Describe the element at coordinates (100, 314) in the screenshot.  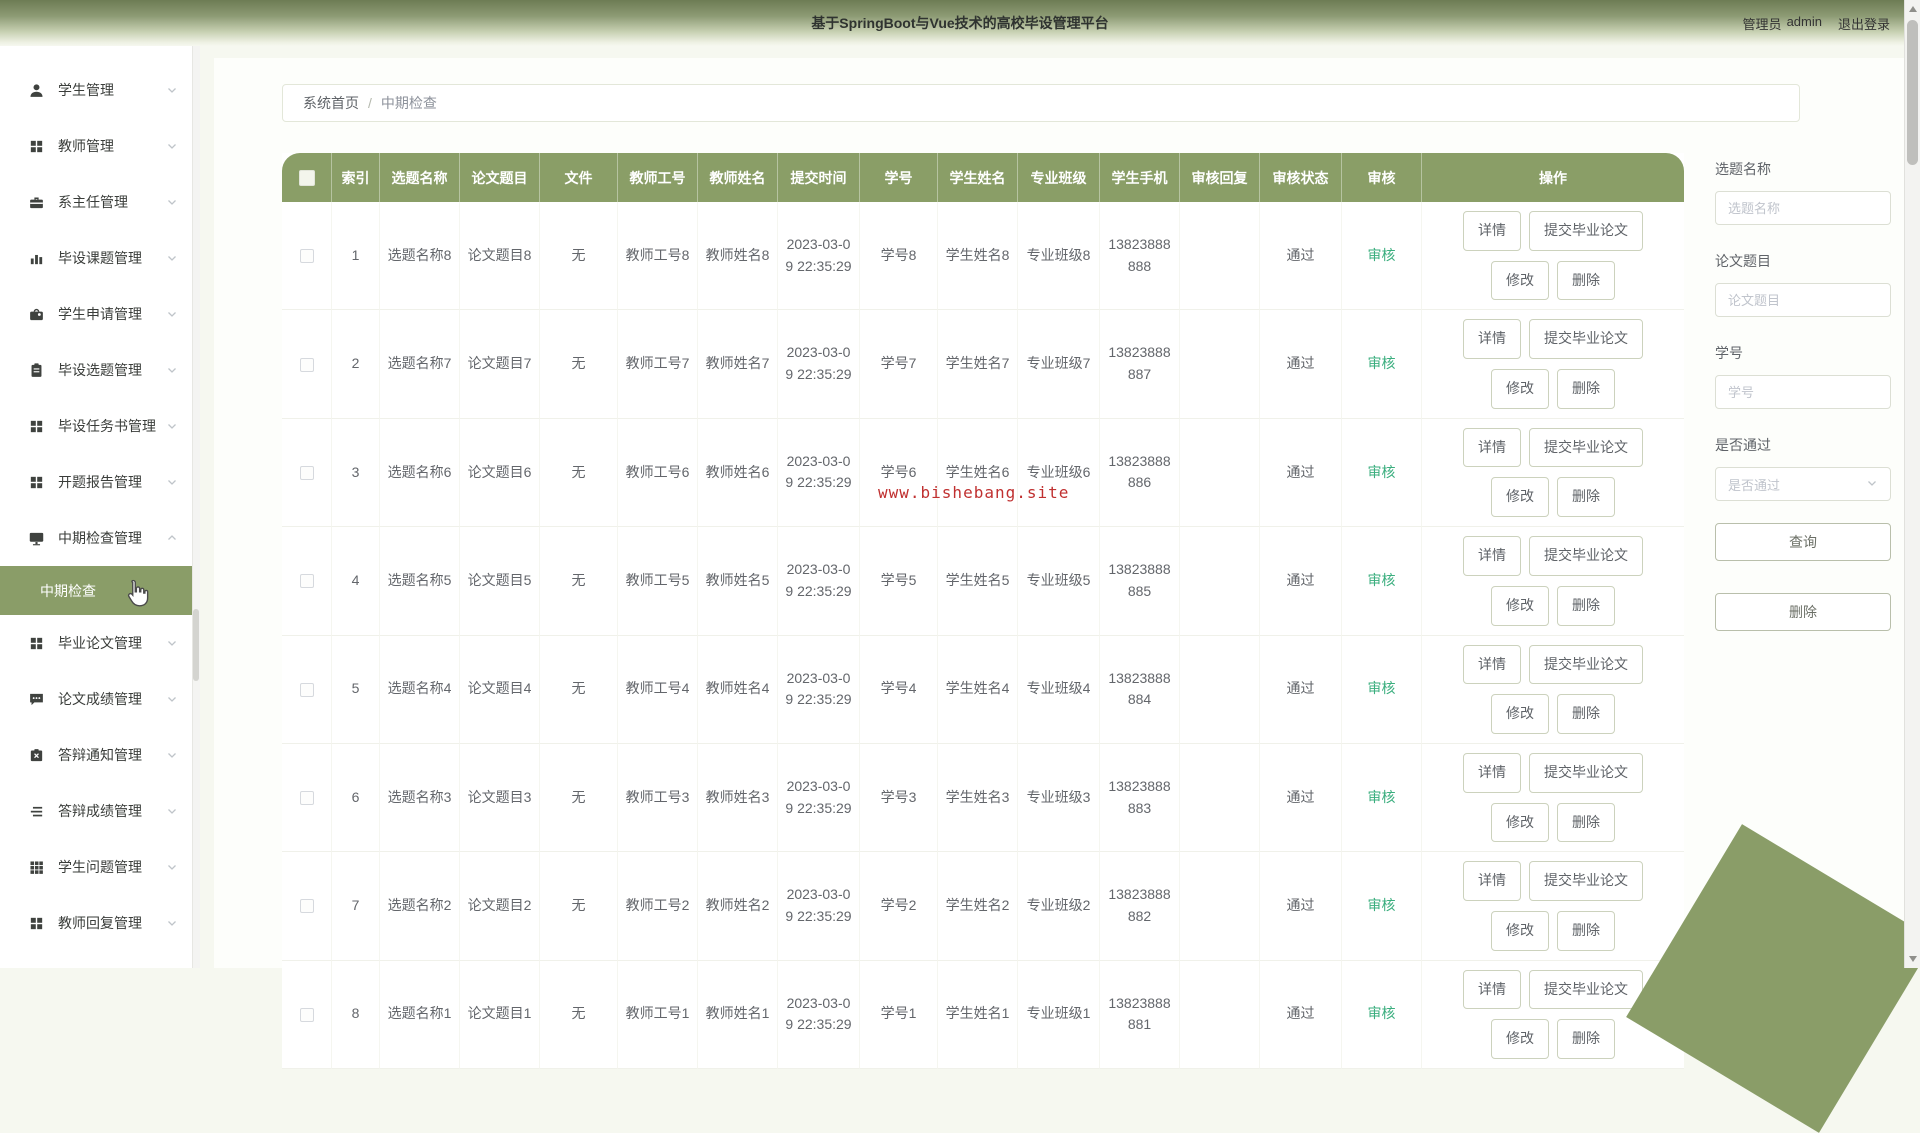
I see `sidebar-item-student-applications: 学生申请管理` at that location.